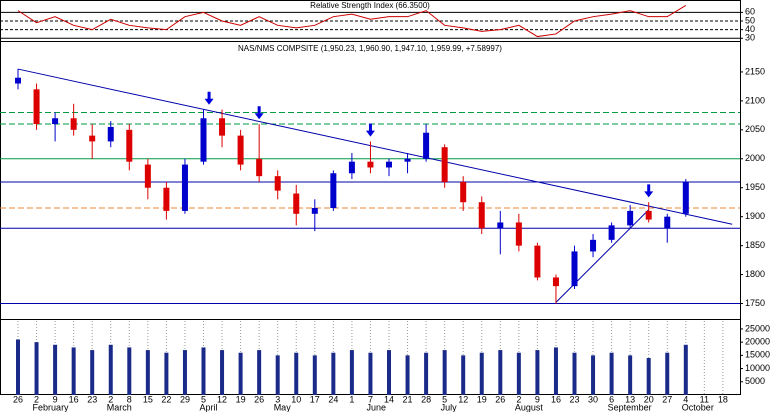 This screenshot has width=770, height=412. I want to click on x-tick-label: 23, so click(574, 399).